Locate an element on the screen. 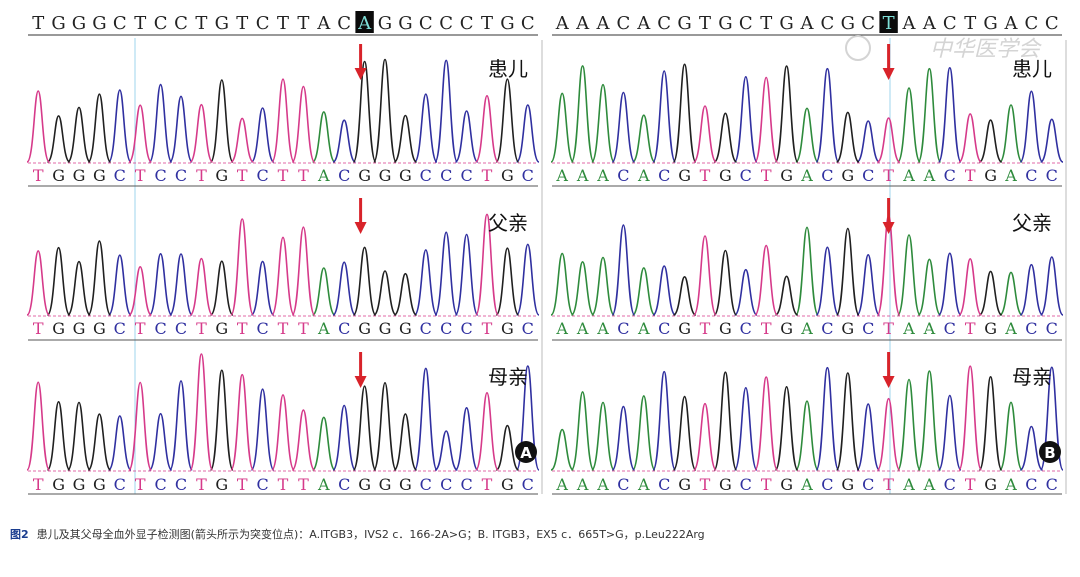 Image resolution: width=1080 pixels, height=577 pixels. row-label: 患儿 is located at coordinates (1032, 69).